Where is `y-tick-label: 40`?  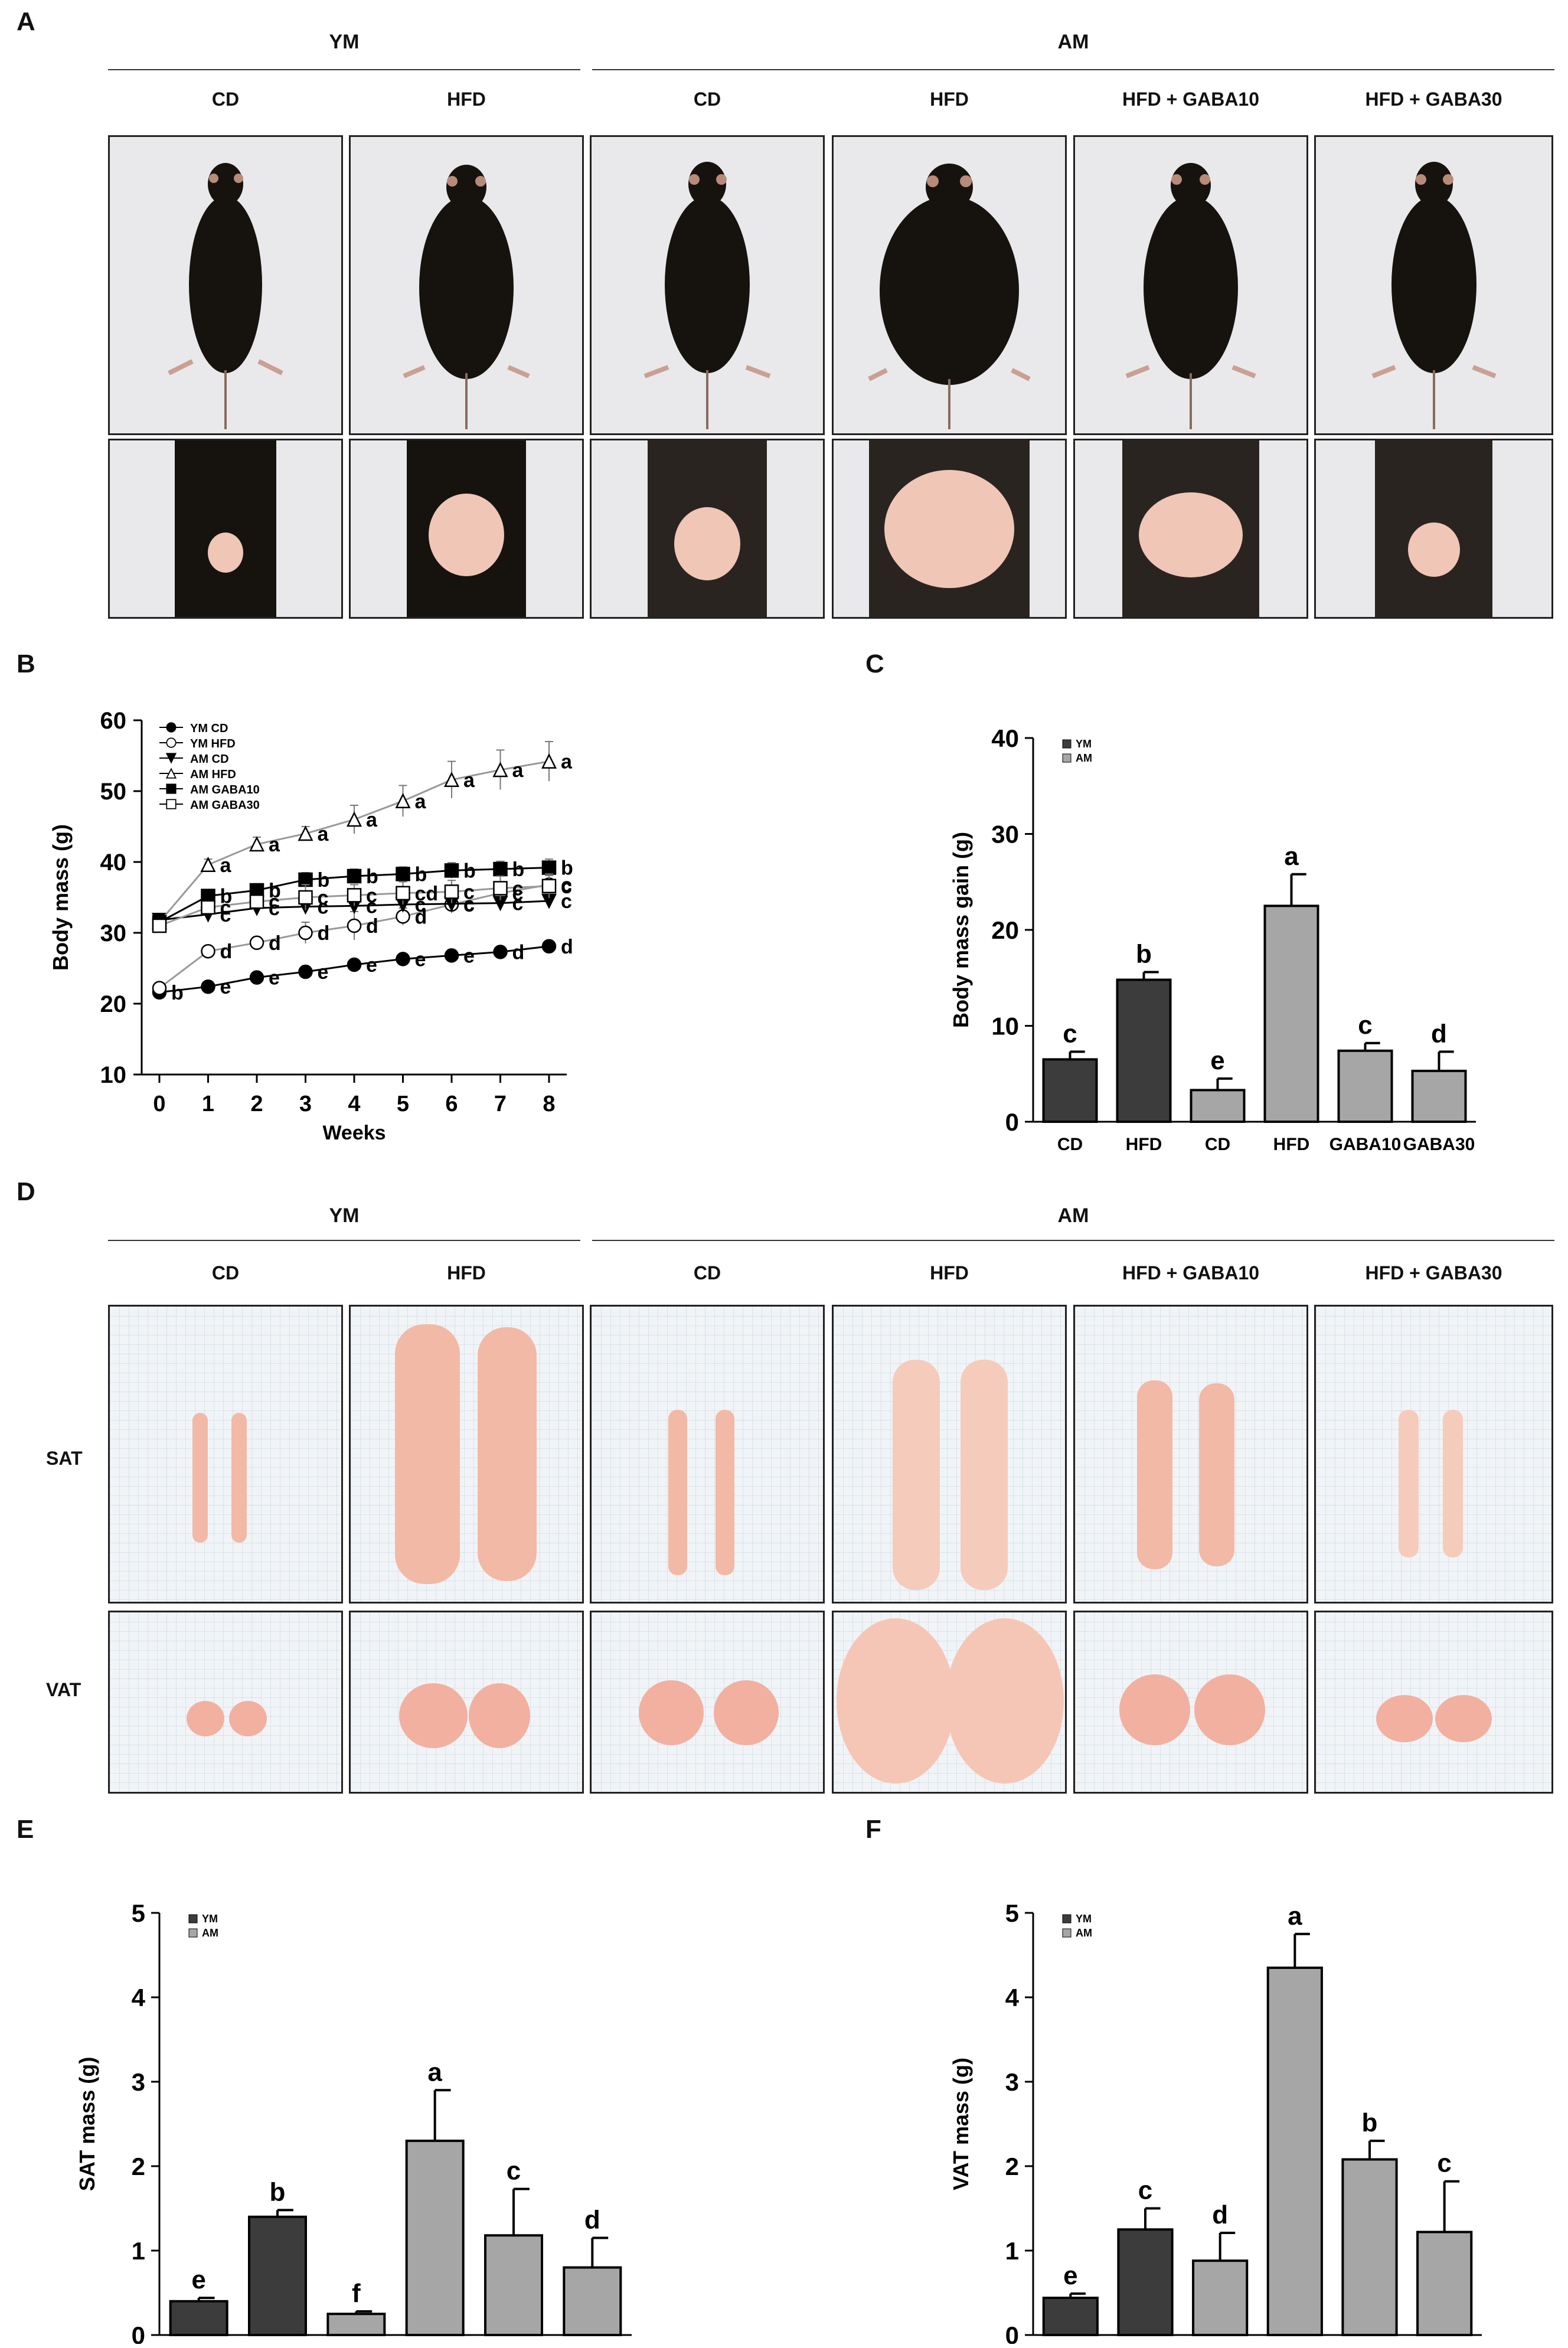 y-tick-label: 40 is located at coordinates (113, 863).